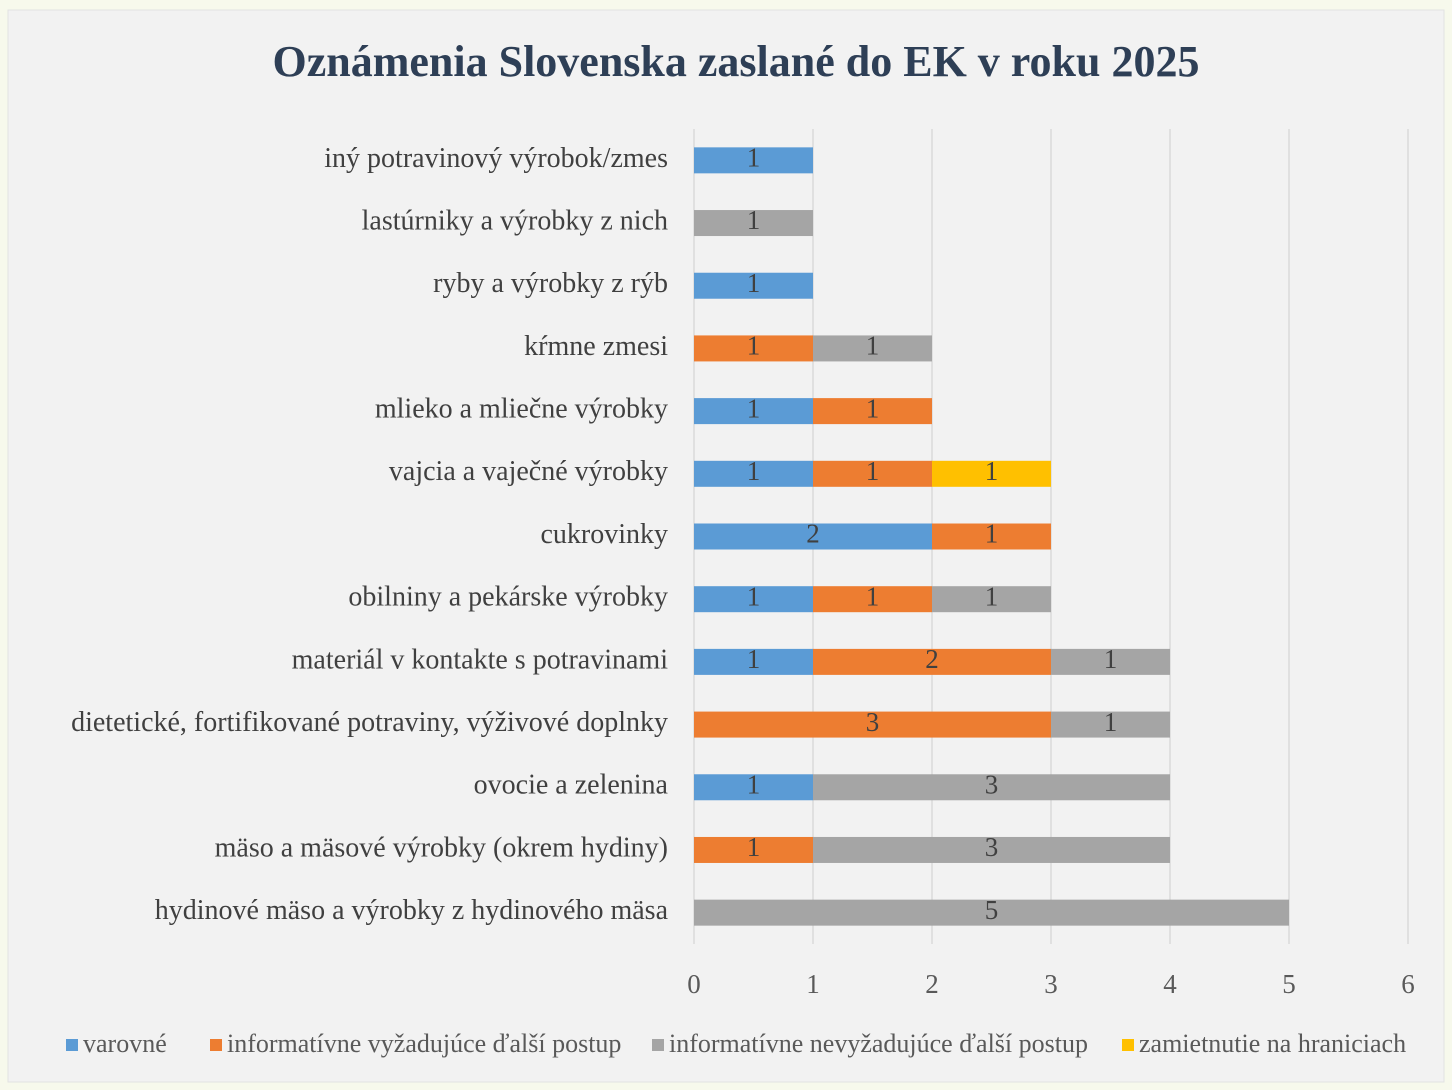  I want to click on legend-label: varovné, so click(125, 1043).